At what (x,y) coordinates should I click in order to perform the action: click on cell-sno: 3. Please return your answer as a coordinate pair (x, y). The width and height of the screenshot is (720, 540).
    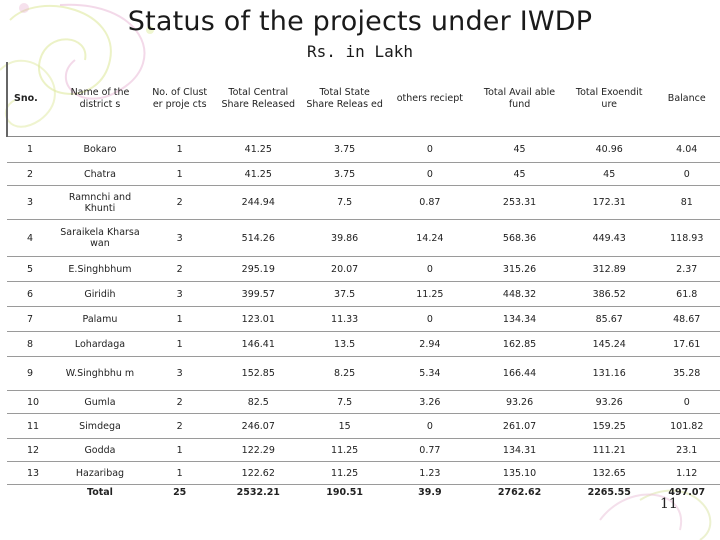
    Looking at the image, I should click on (30, 202).